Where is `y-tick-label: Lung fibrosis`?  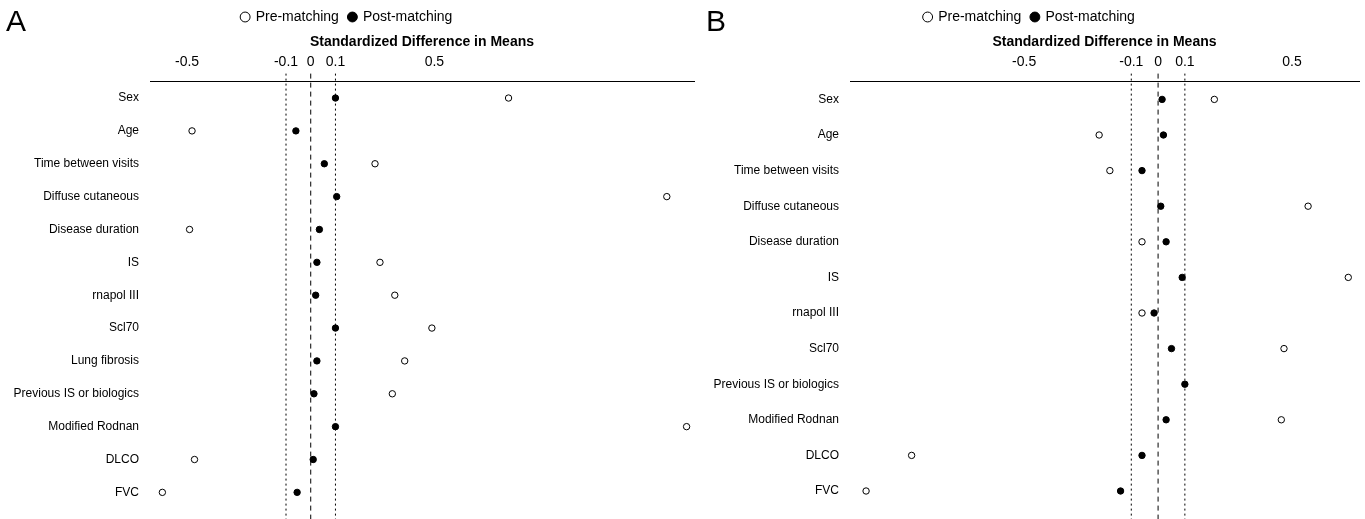
y-tick-label: Lung fibrosis is located at coordinates (104, 360).